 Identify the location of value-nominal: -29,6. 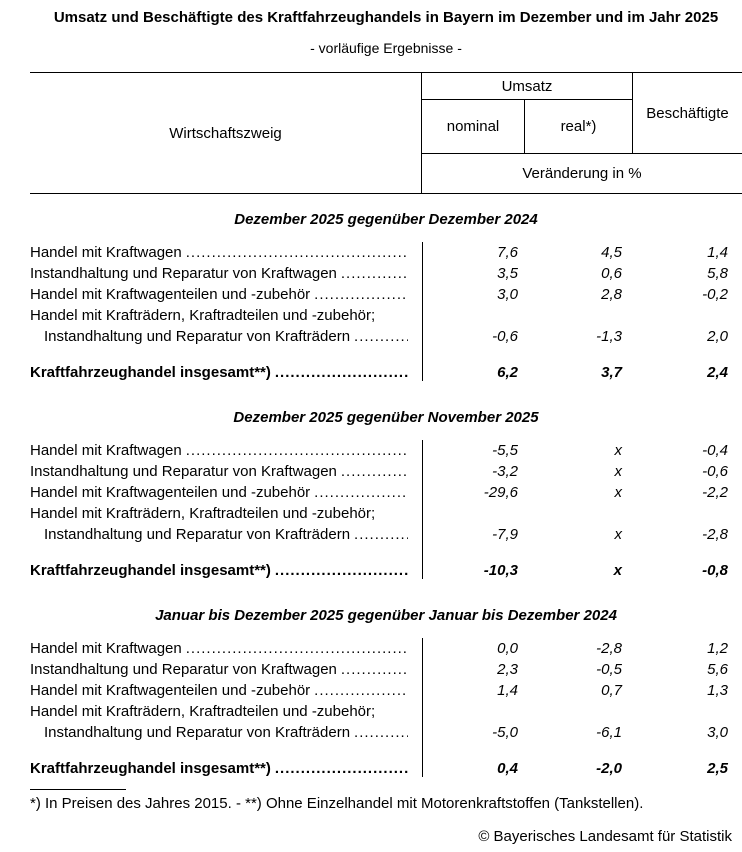
(500, 492).